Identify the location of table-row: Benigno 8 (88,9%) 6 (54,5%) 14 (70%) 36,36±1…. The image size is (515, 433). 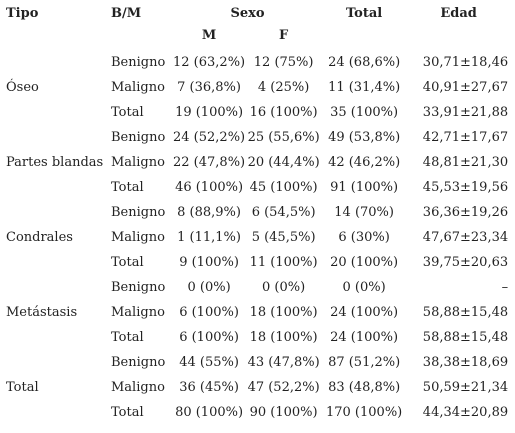
(257, 212).